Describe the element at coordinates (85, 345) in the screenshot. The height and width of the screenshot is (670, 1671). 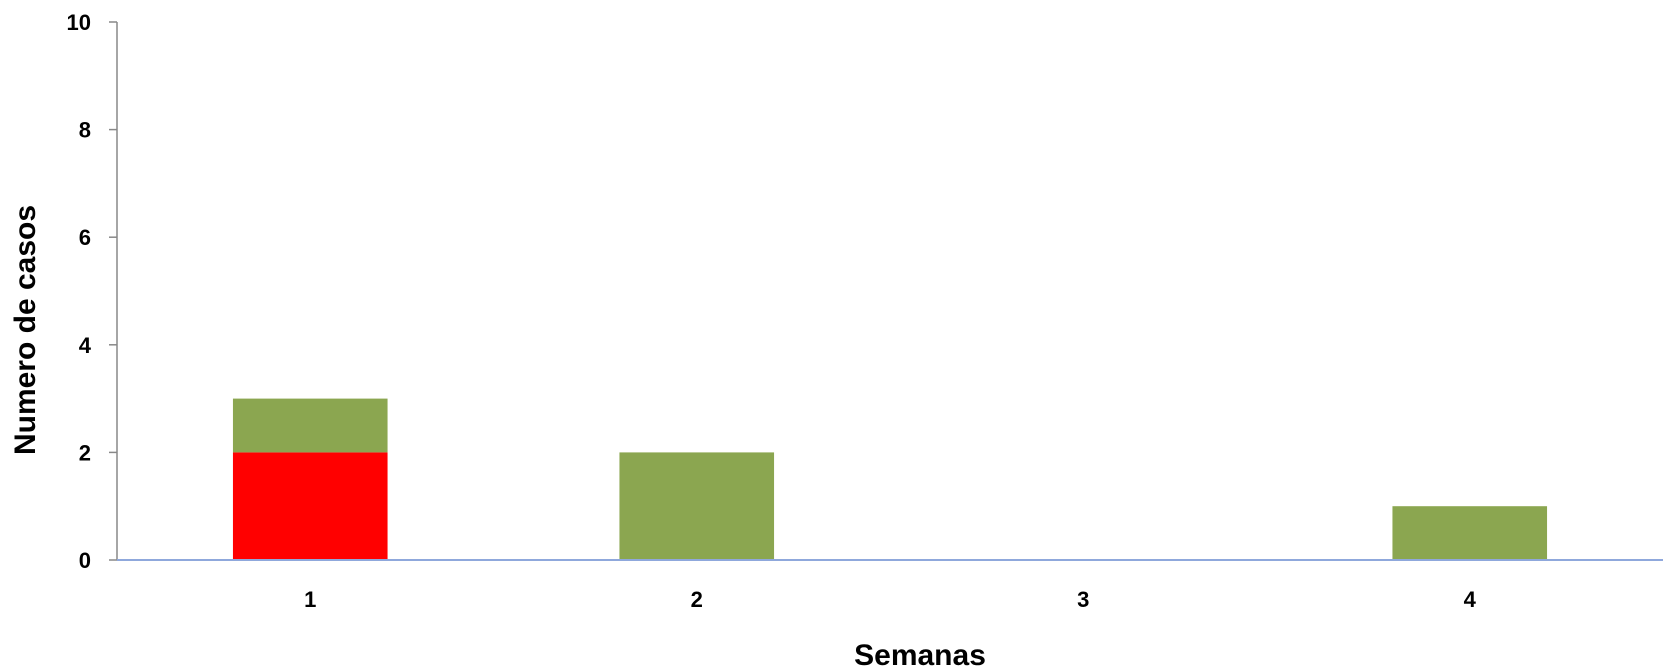
I see `y-tick-label-4: 4` at that location.